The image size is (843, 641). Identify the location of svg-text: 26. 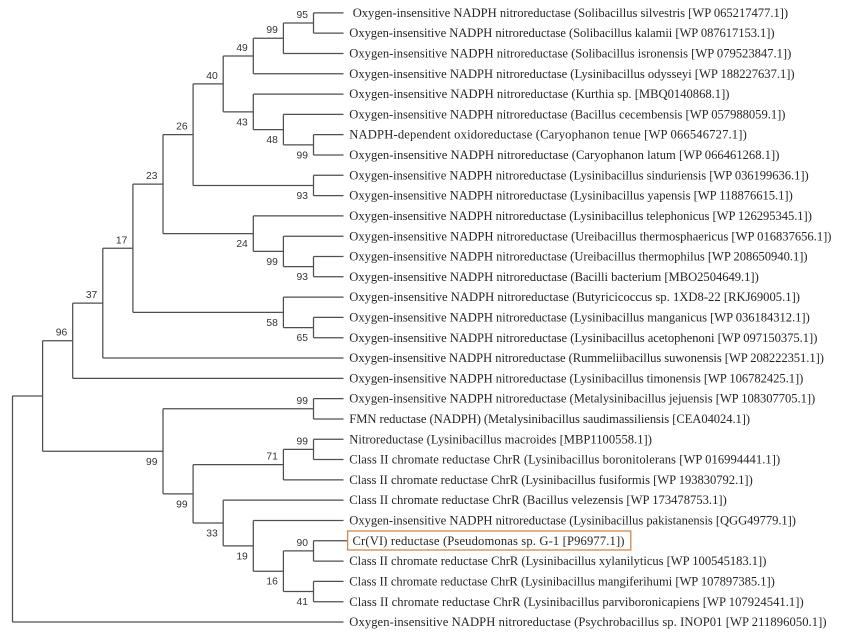
(182, 127).